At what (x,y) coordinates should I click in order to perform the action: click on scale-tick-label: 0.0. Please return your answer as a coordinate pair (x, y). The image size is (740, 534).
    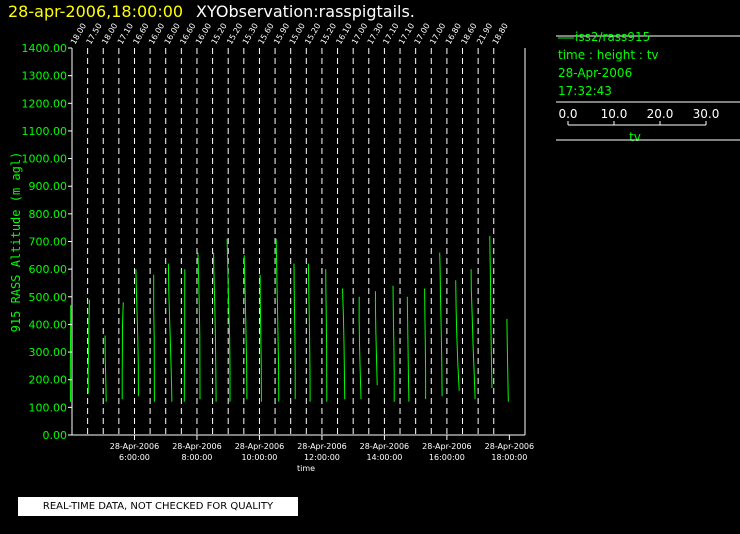
    Looking at the image, I should click on (567, 114).